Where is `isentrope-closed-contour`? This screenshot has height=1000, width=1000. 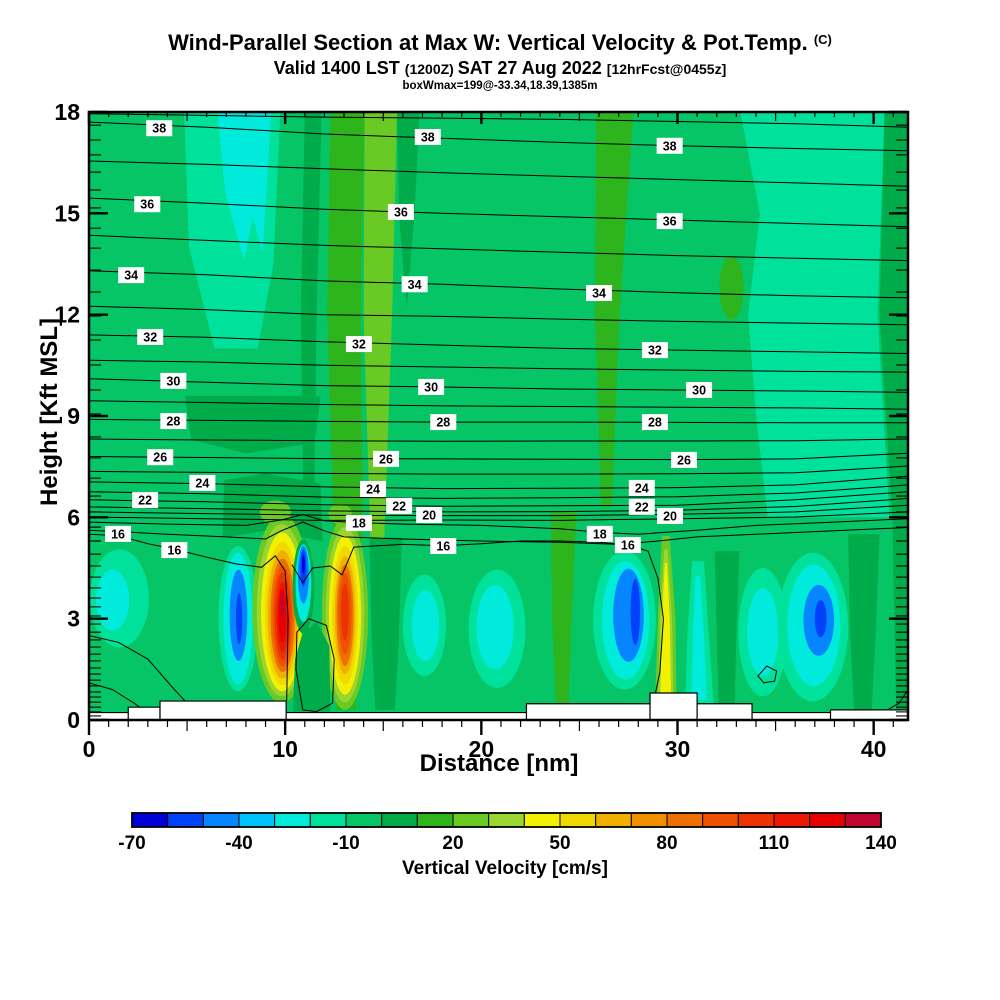
isentrope-closed-contour is located at coordinates (315, 665).